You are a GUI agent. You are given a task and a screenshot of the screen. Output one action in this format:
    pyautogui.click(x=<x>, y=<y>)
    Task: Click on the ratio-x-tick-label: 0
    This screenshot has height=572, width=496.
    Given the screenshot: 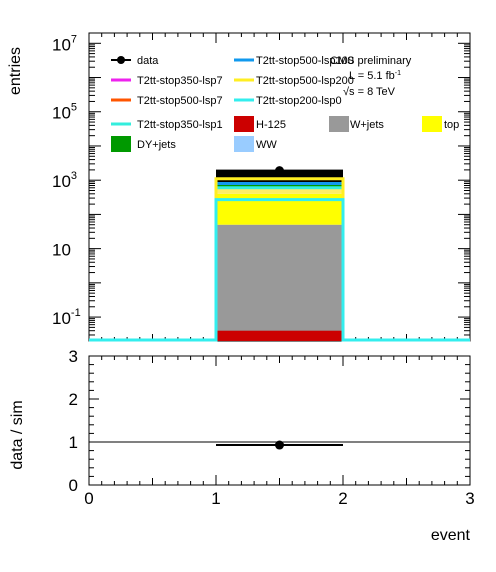 What is the action you would take?
    pyautogui.click(x=88, y=498)
    